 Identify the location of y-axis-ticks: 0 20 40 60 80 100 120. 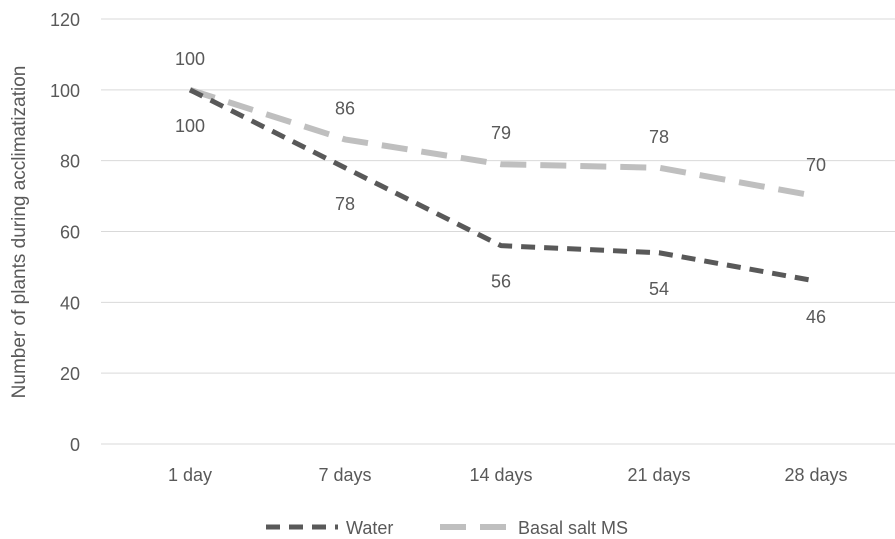
(65, 232).